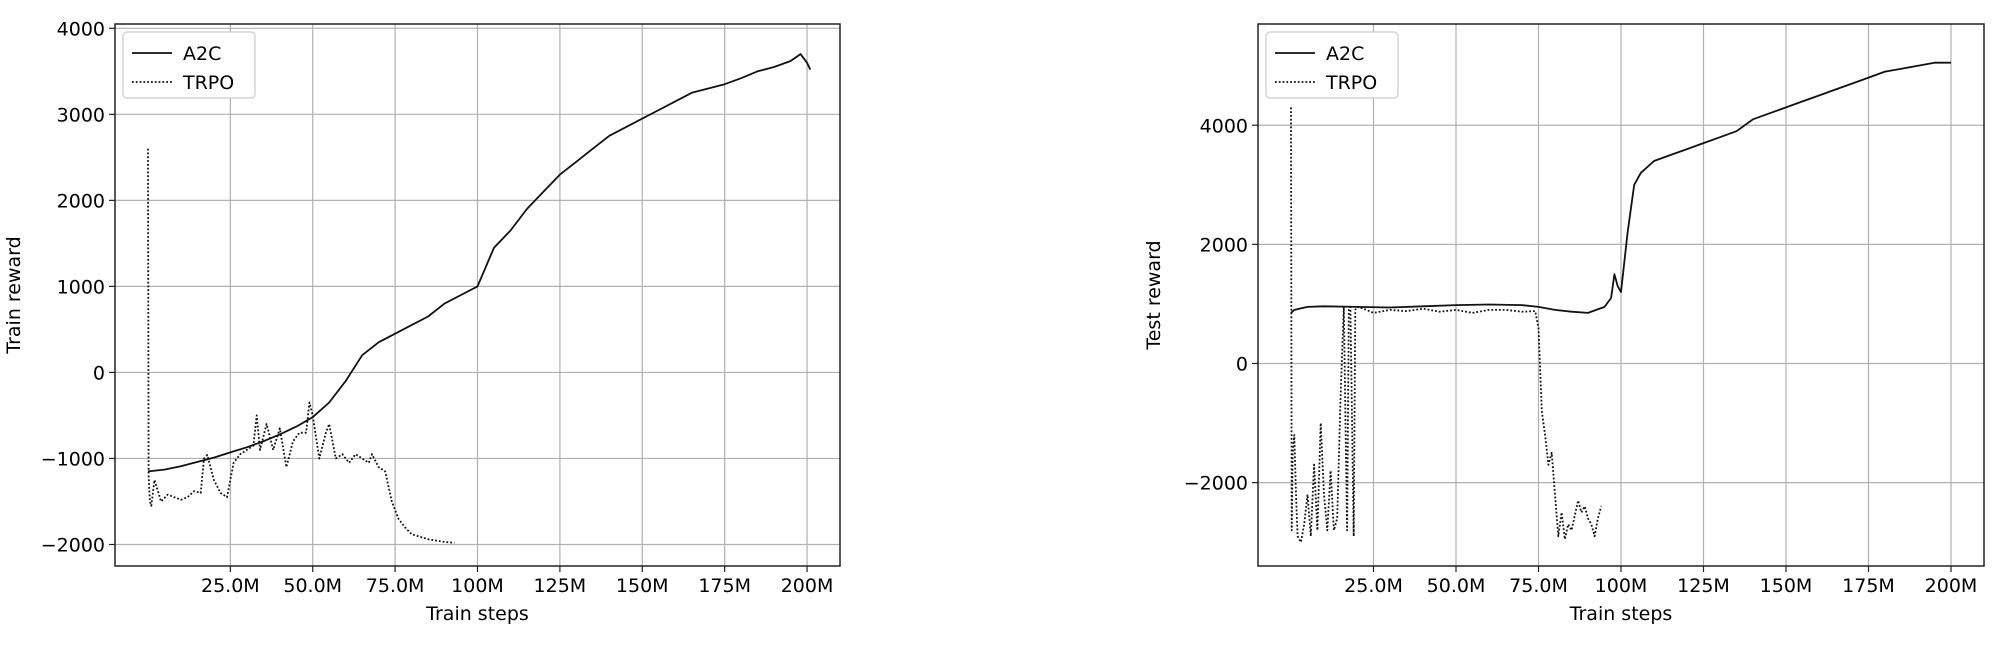 This screenshot has width=2000, height=662. I want to click on series-line-a2c, so click(1620, 187).